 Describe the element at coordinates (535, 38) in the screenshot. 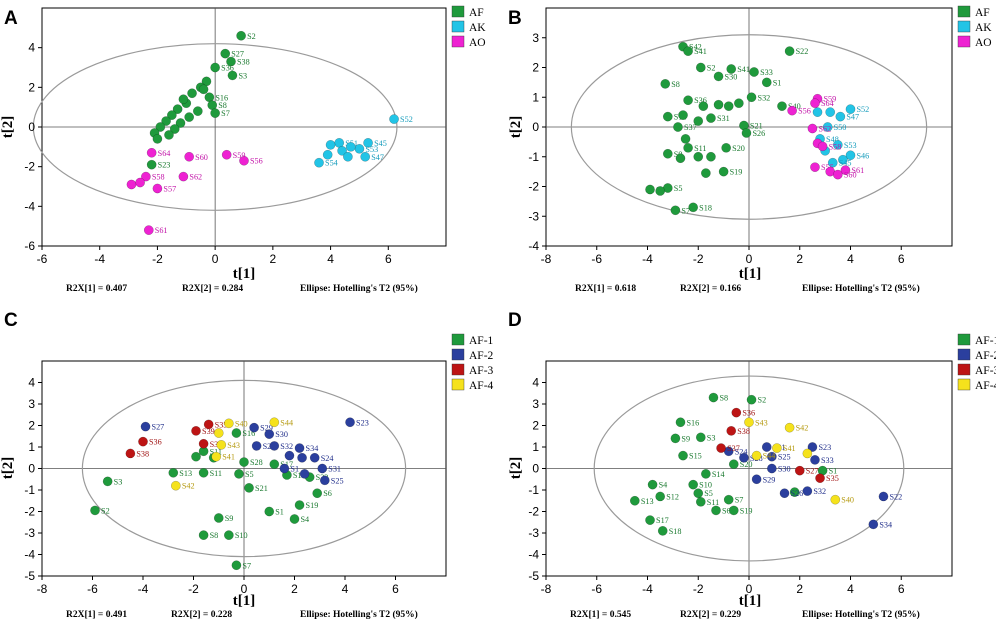

I see `y-tick-label: 3` at that location.